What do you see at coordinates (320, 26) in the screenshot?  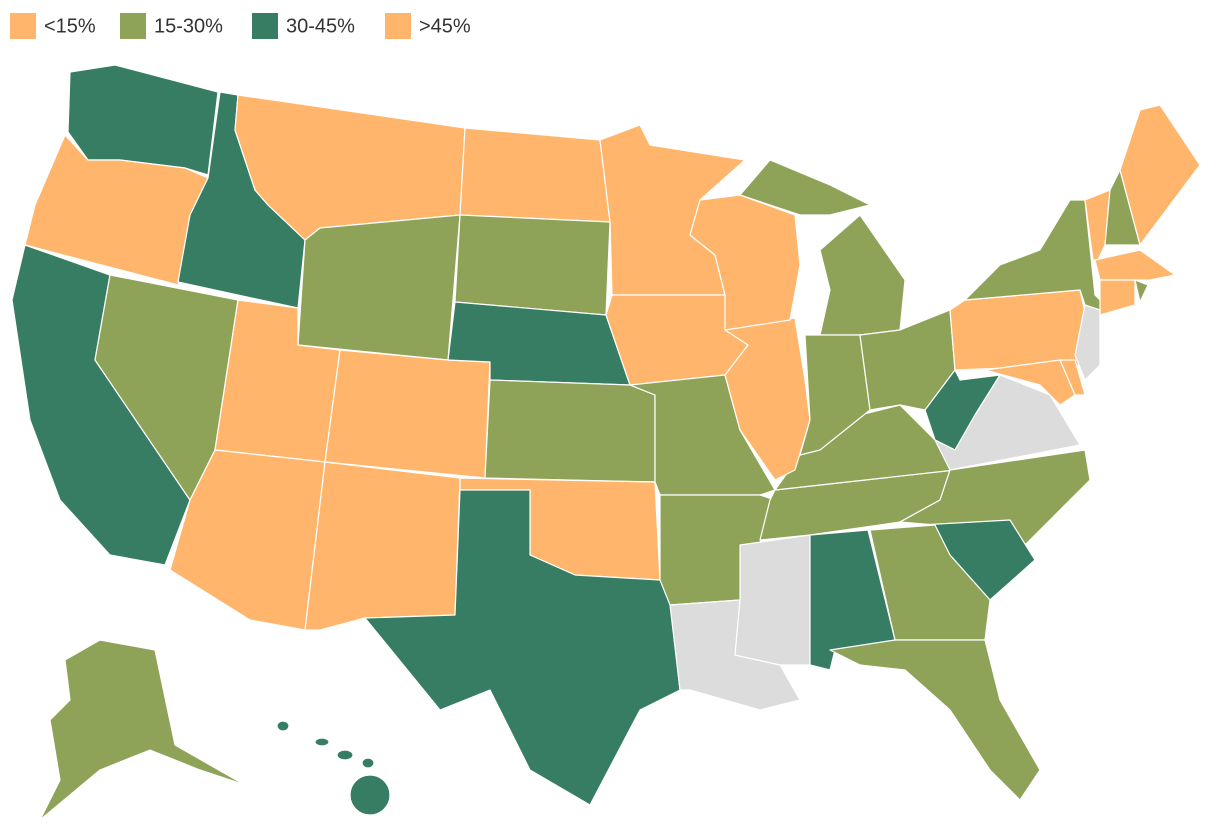 I see `legend-label: 30-45%` at bounding box center [320, 26].